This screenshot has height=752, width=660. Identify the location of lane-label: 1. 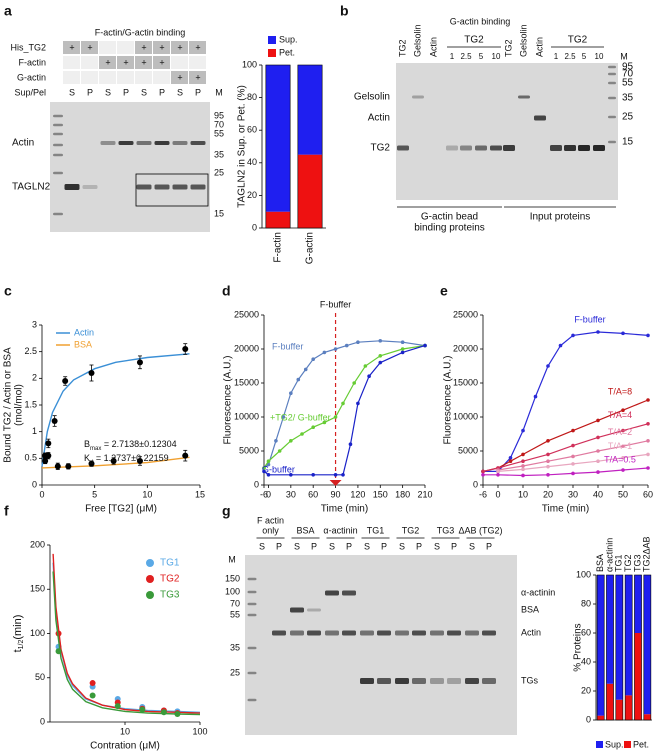
(452, 56).